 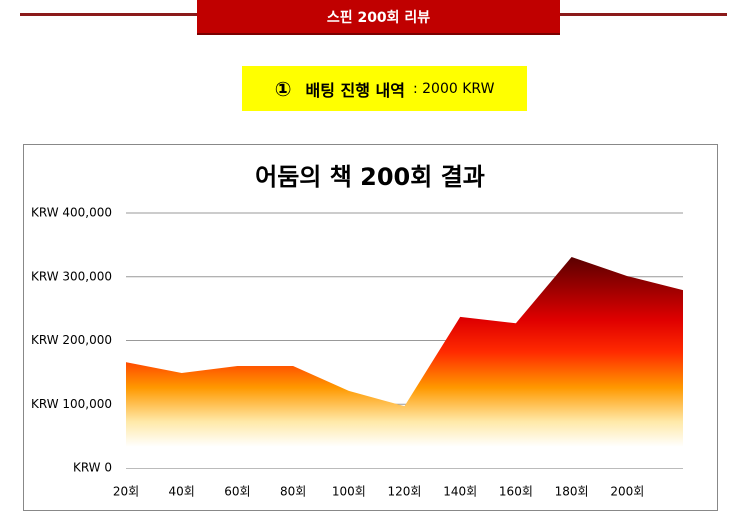 What do you see at coordinates (627, 492) in the screenshot?
I see `x-tick-label: 200회` at bounding box center [627, 492].